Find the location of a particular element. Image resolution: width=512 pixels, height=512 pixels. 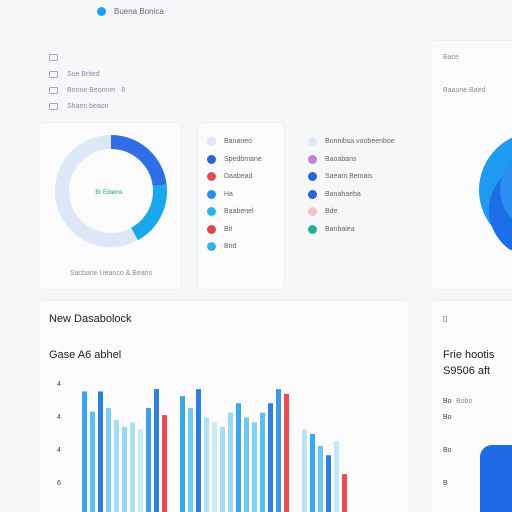

legend-label: Ha is located at coordinates (228, 194).